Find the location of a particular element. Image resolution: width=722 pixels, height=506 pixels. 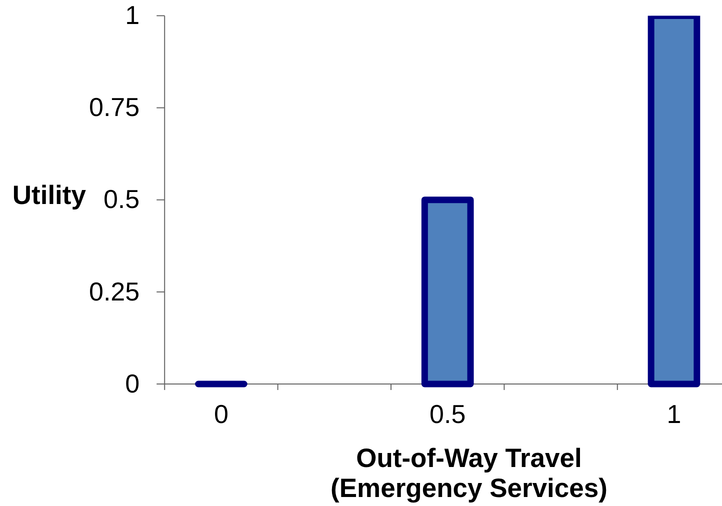

y-tick-label: 1 is located at coordinates (132, 15).